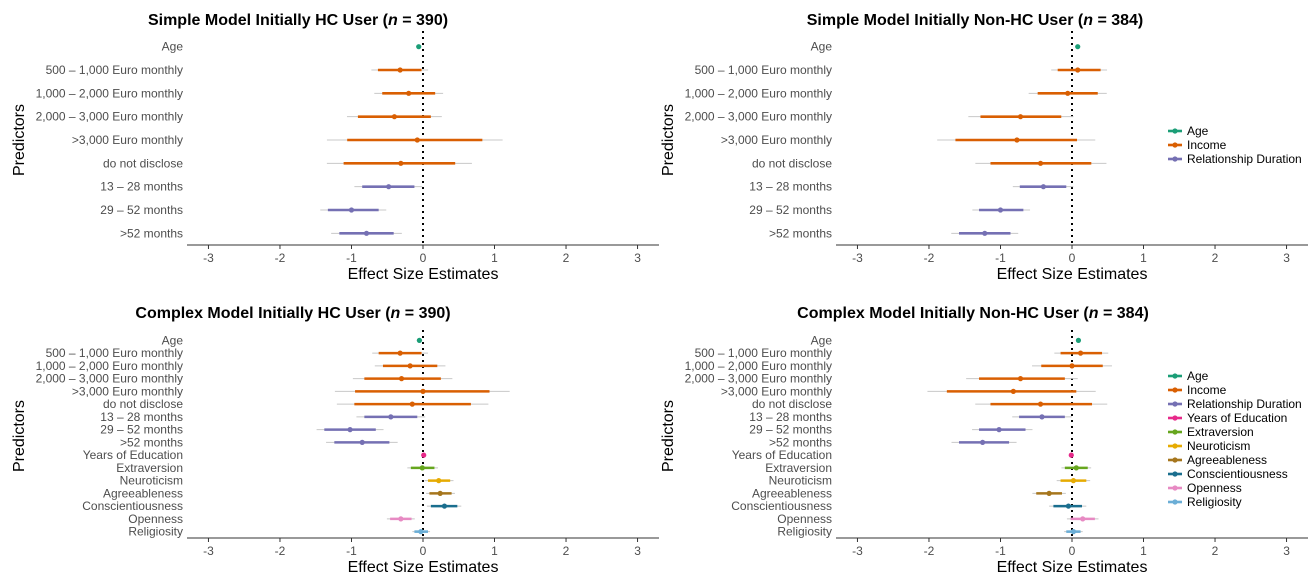 Image resolution: width=1309 pixels, height=574 pixels. Describe the element at coordinates (494, 551) in the screenshot. I see `x-tick-label: 1` at that location.